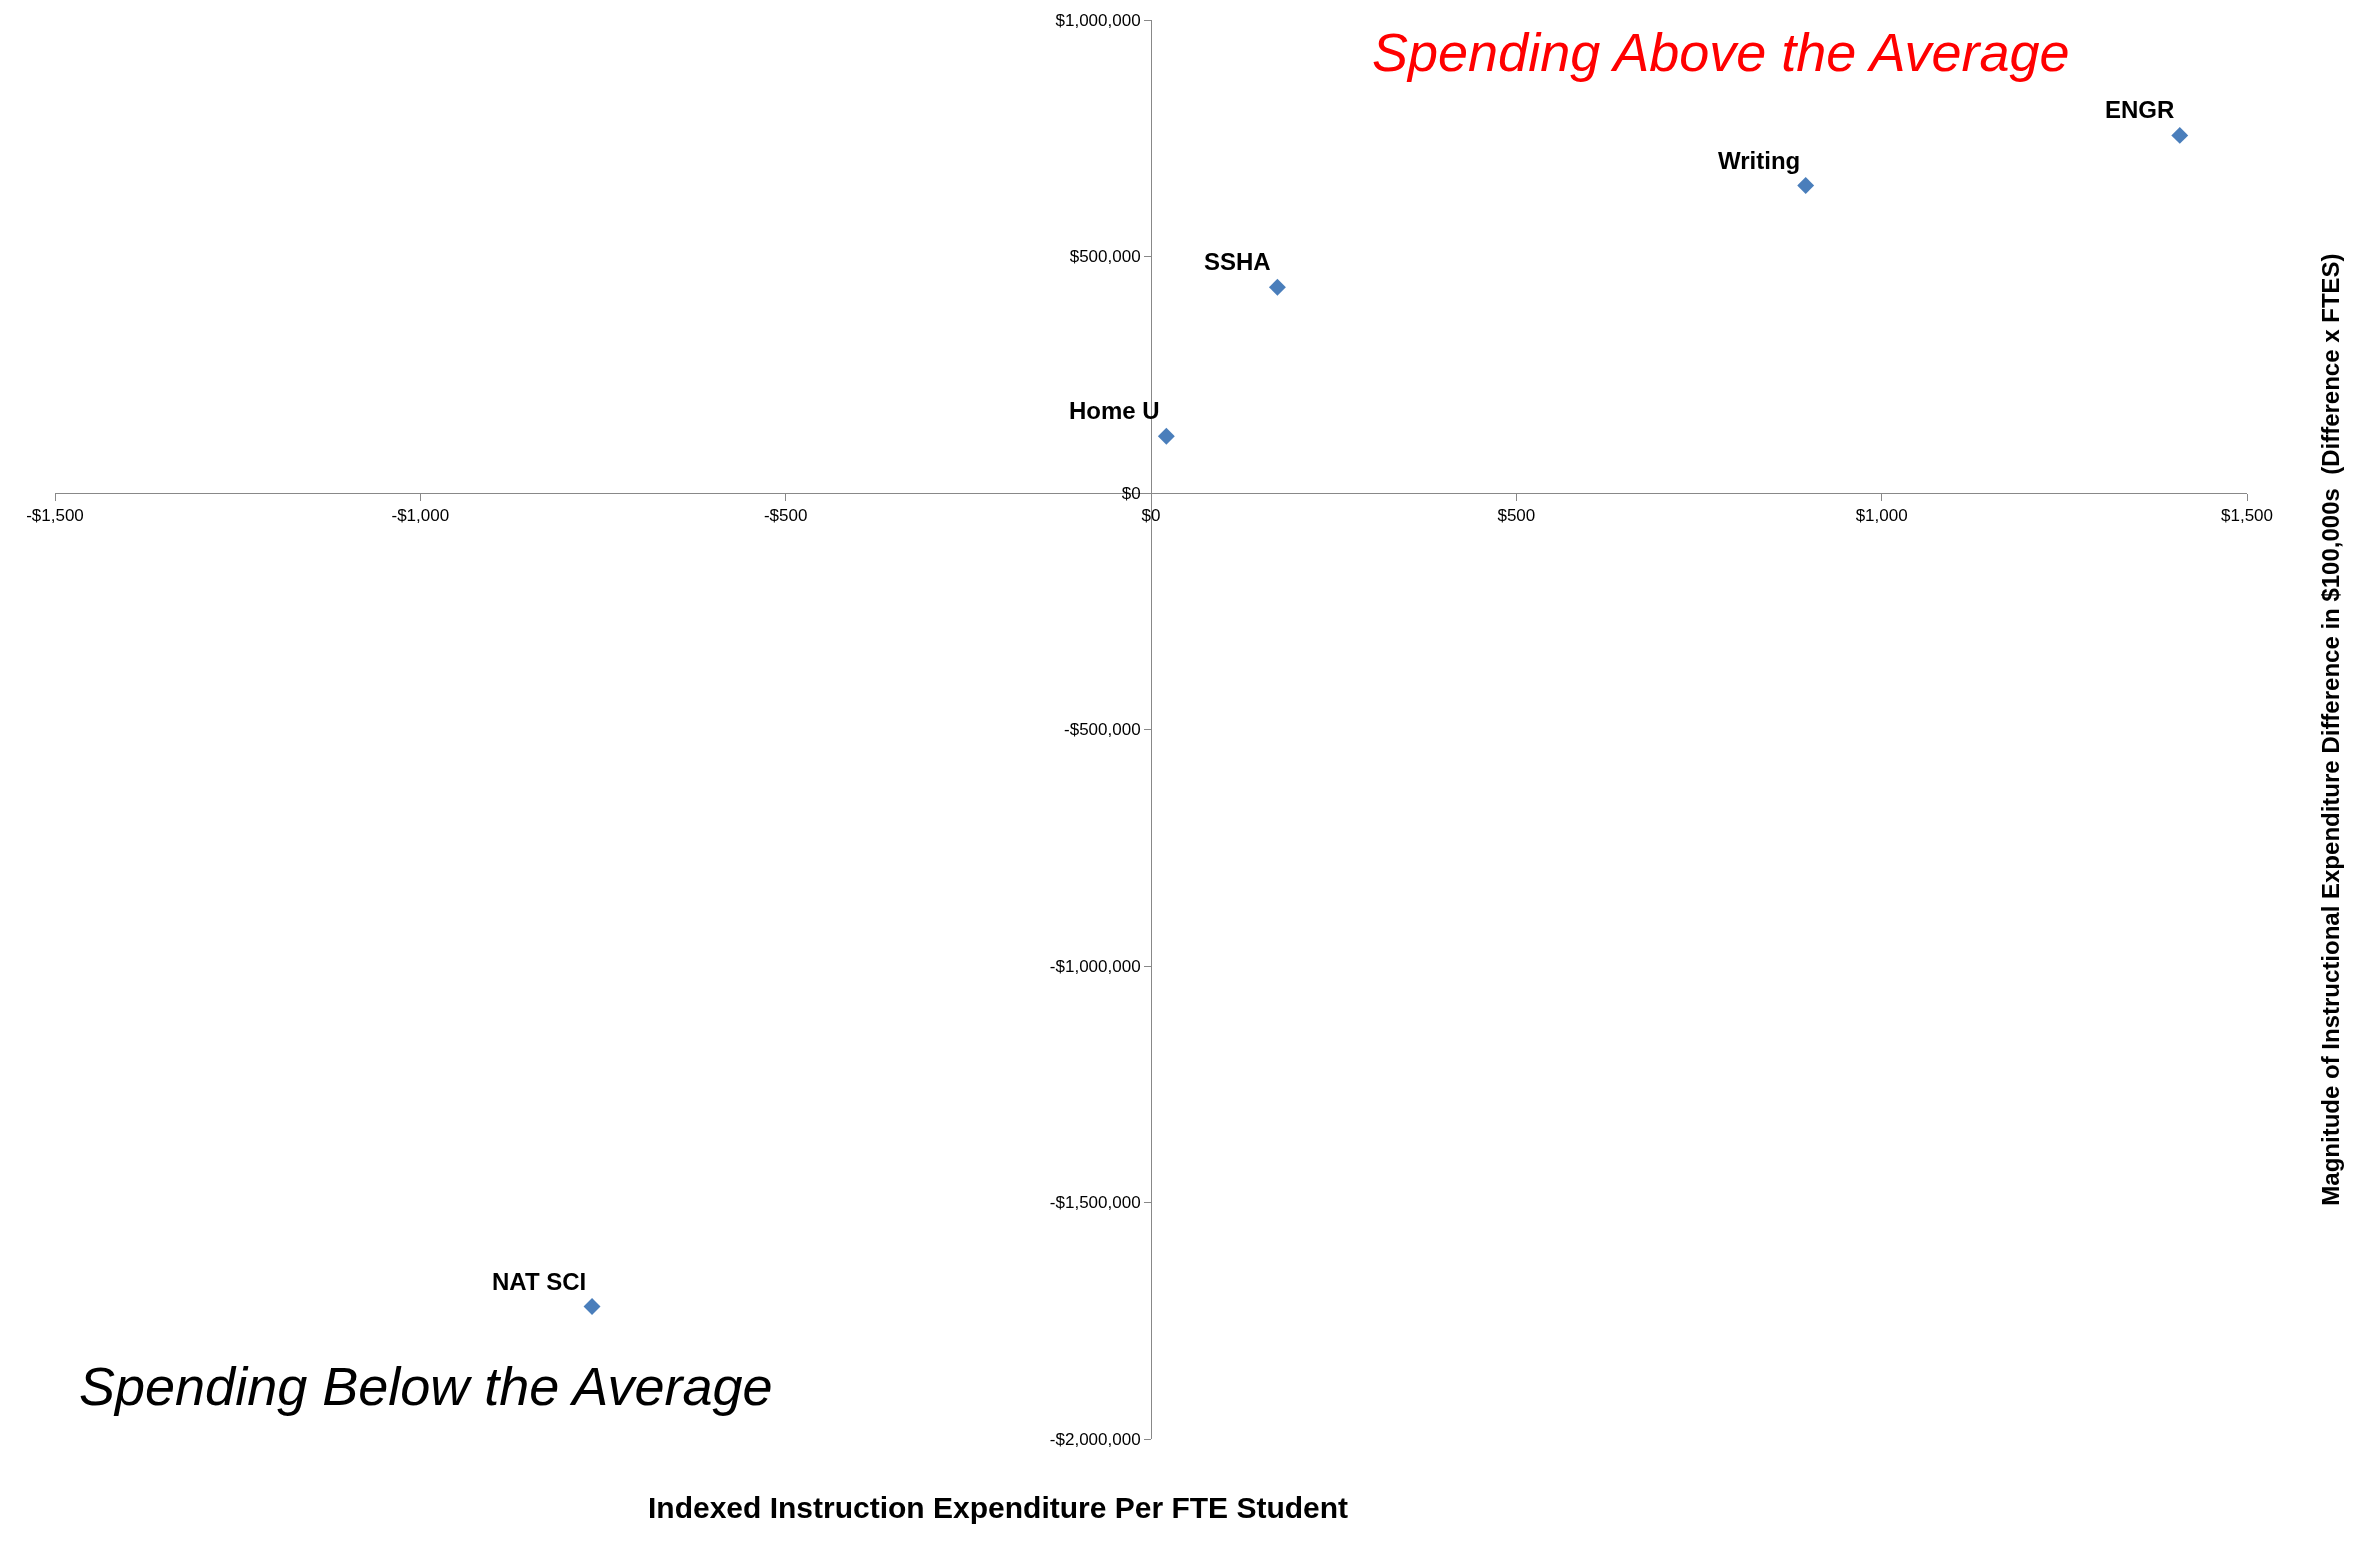  I want to click on x-tick-label: -$500, so click(785, 516).